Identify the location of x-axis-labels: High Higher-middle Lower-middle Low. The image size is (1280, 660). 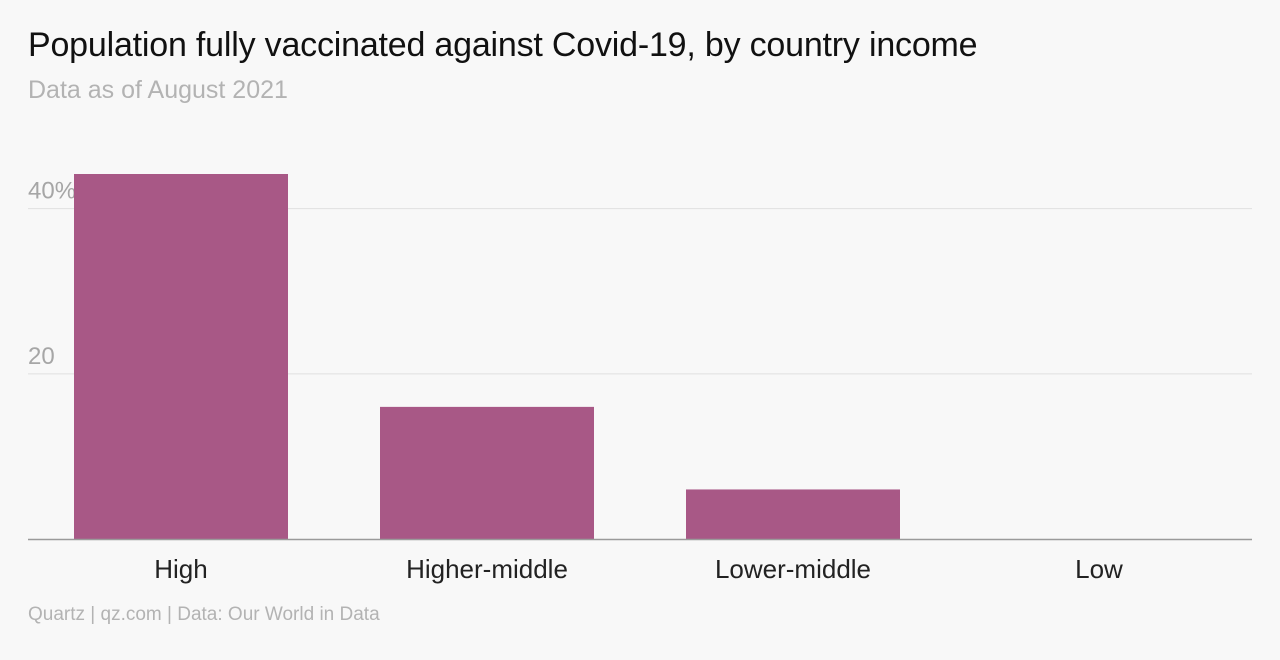
(638, 569).